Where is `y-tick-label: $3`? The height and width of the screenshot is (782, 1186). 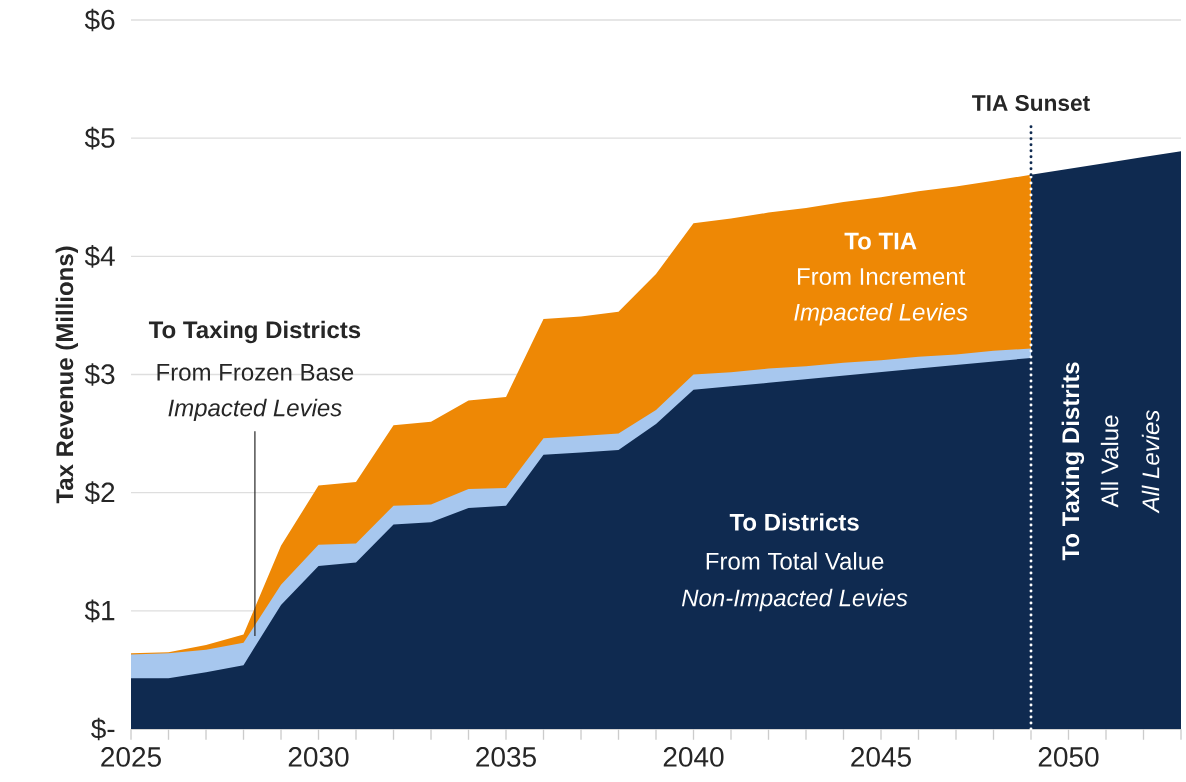 y-tick-label: $3 is located at coordinates (99, 374).